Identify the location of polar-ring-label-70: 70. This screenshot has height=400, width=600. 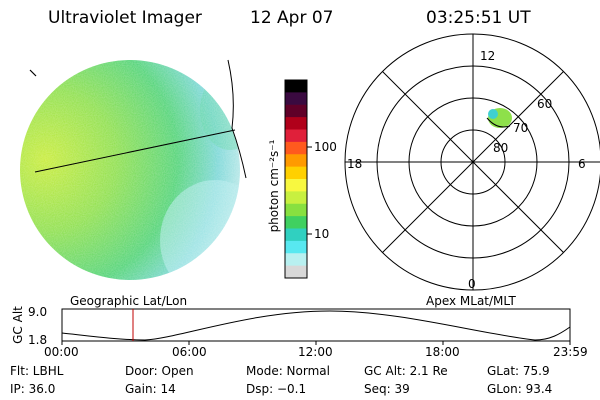
(521, 128).